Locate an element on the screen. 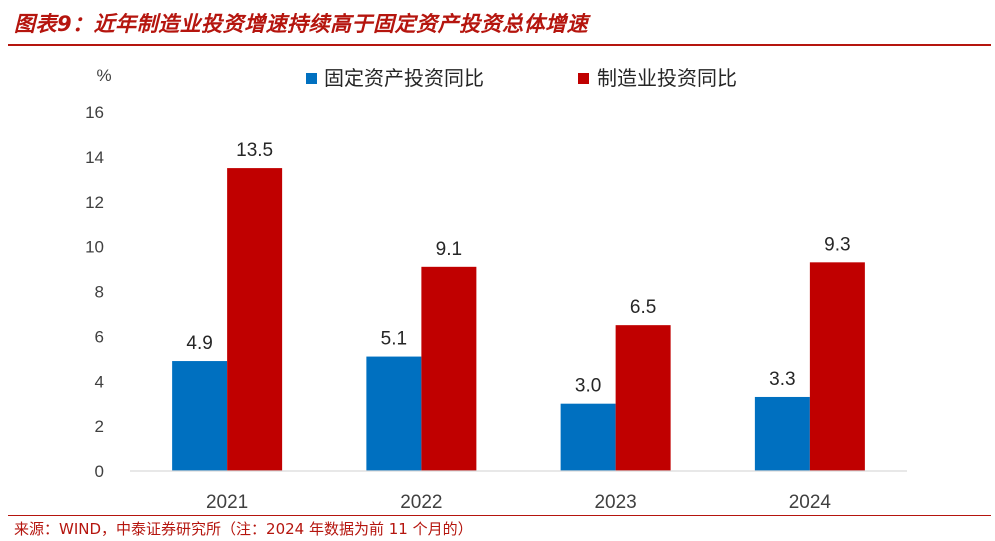  legend-label-fixed-asset: 固定资产投资同比 is located at coordinates (404, 78).